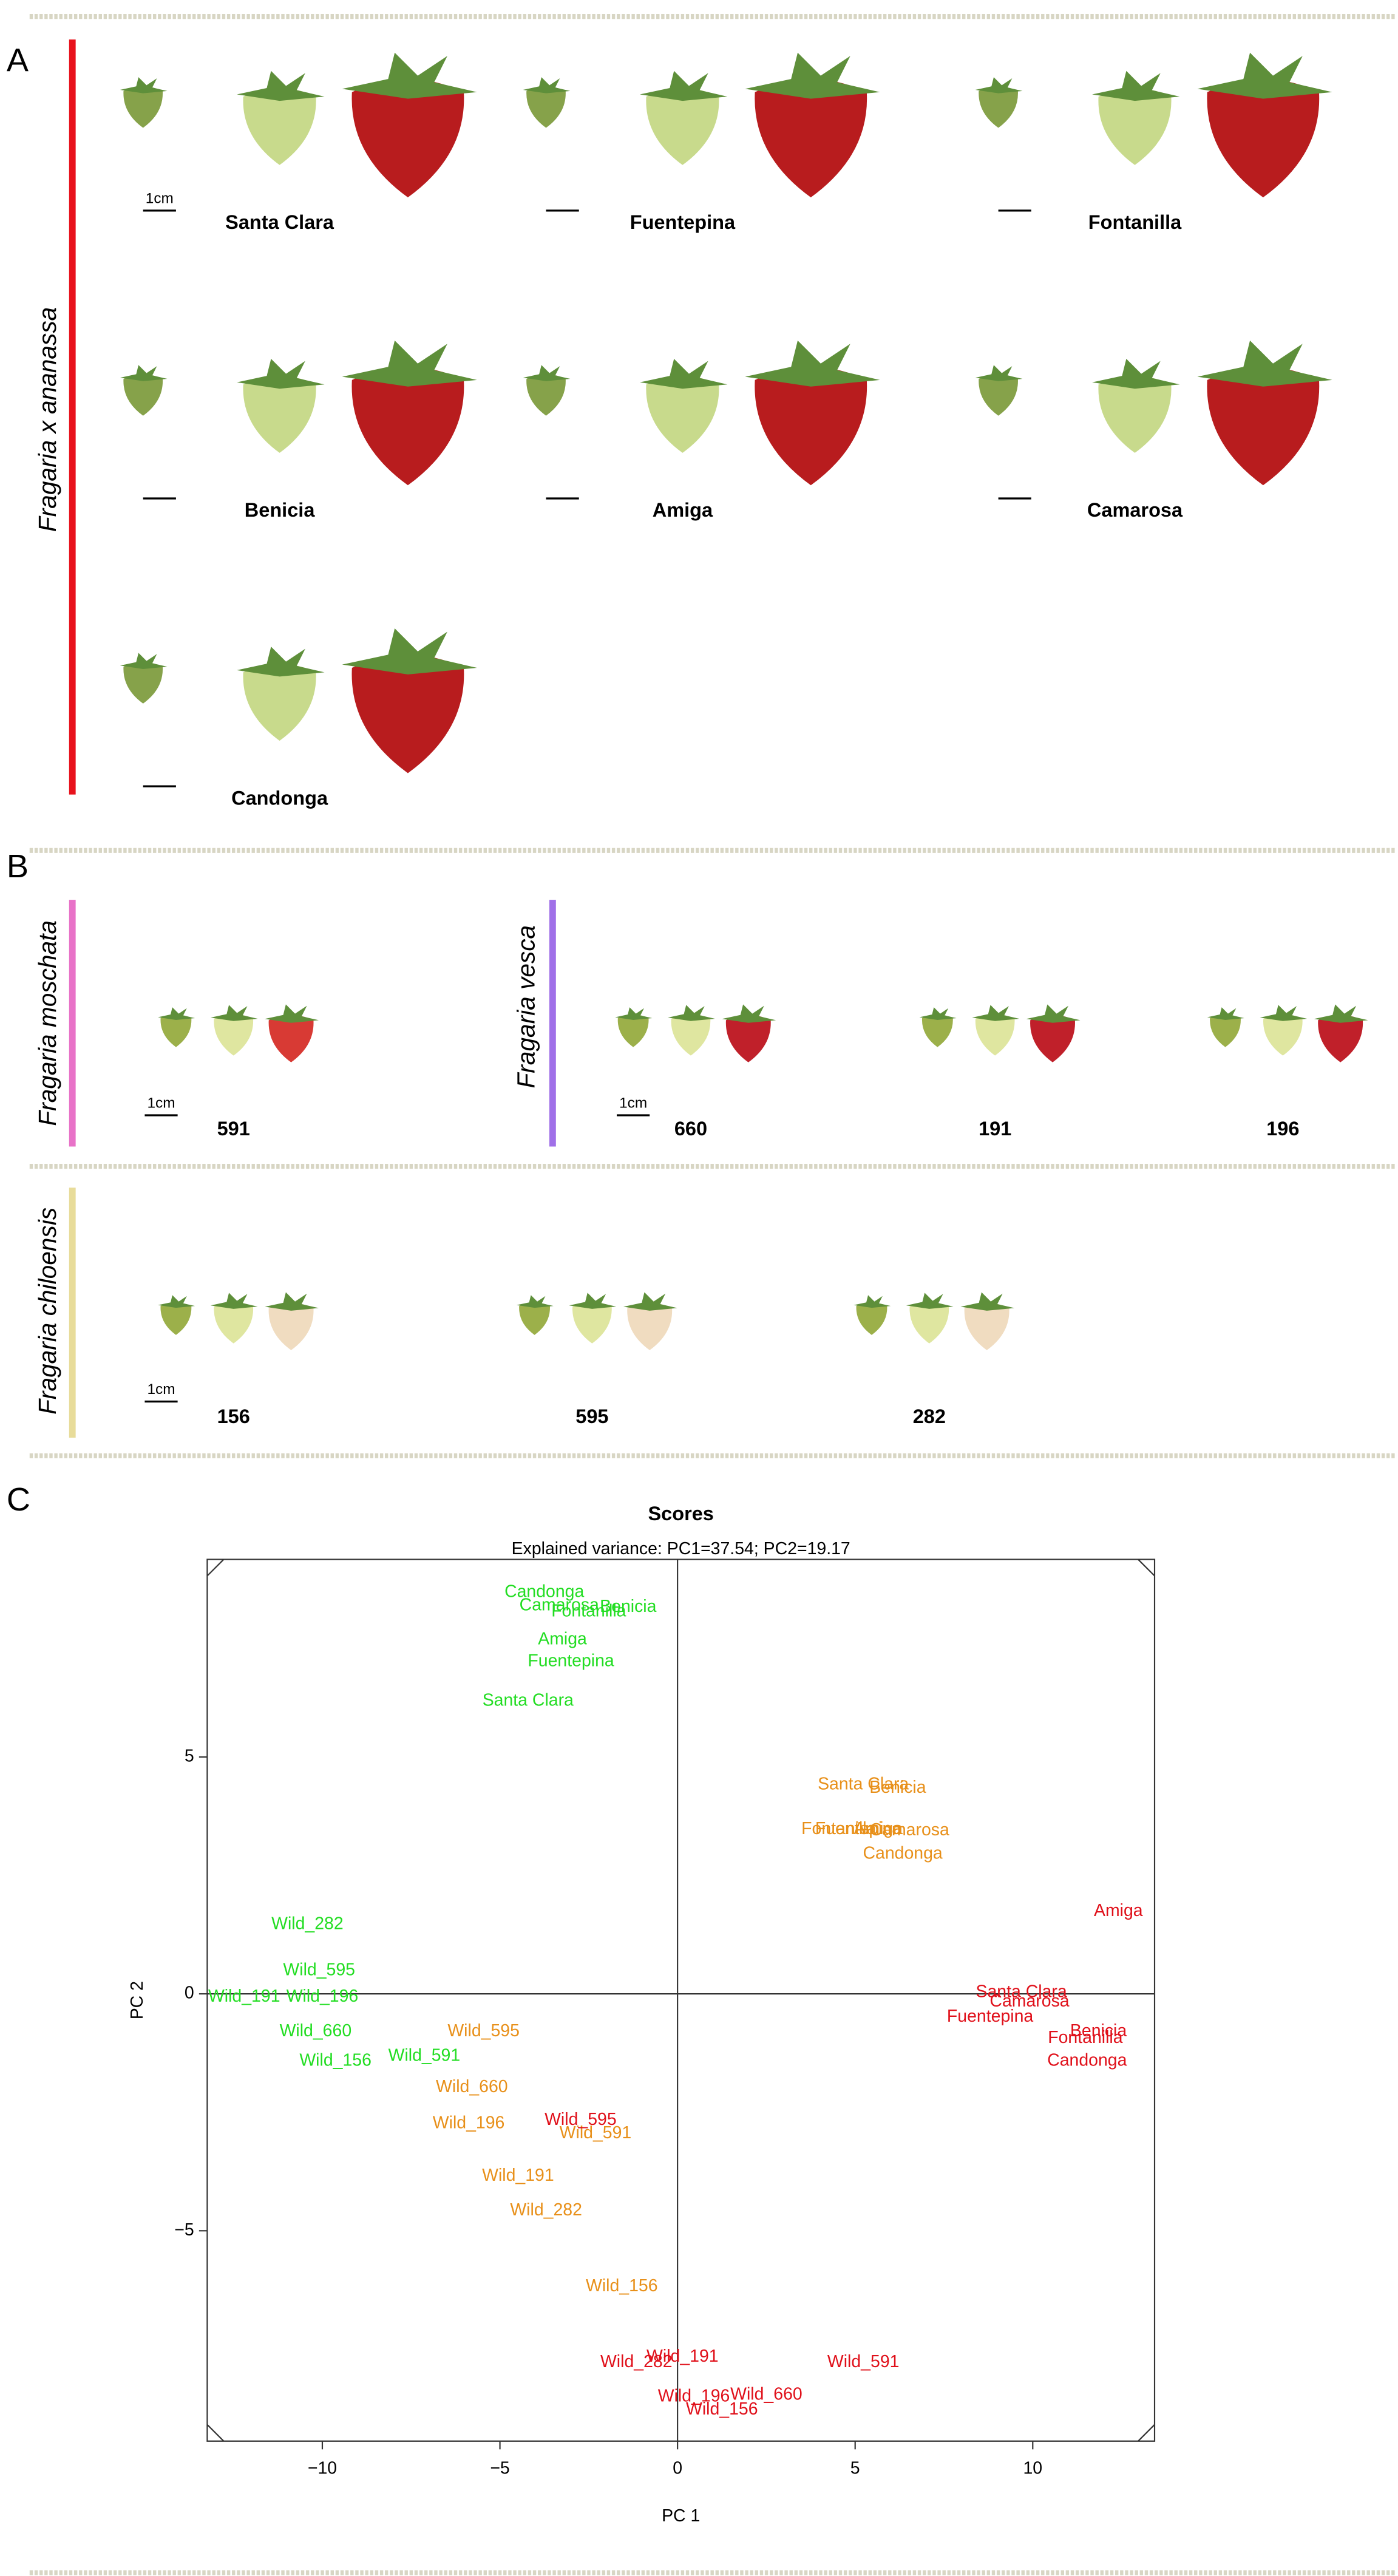  What do you see at coordinates (1098, 2031) in the screenshot?
I see `point-label: Benicia` at bounding box center [1098, 2031].